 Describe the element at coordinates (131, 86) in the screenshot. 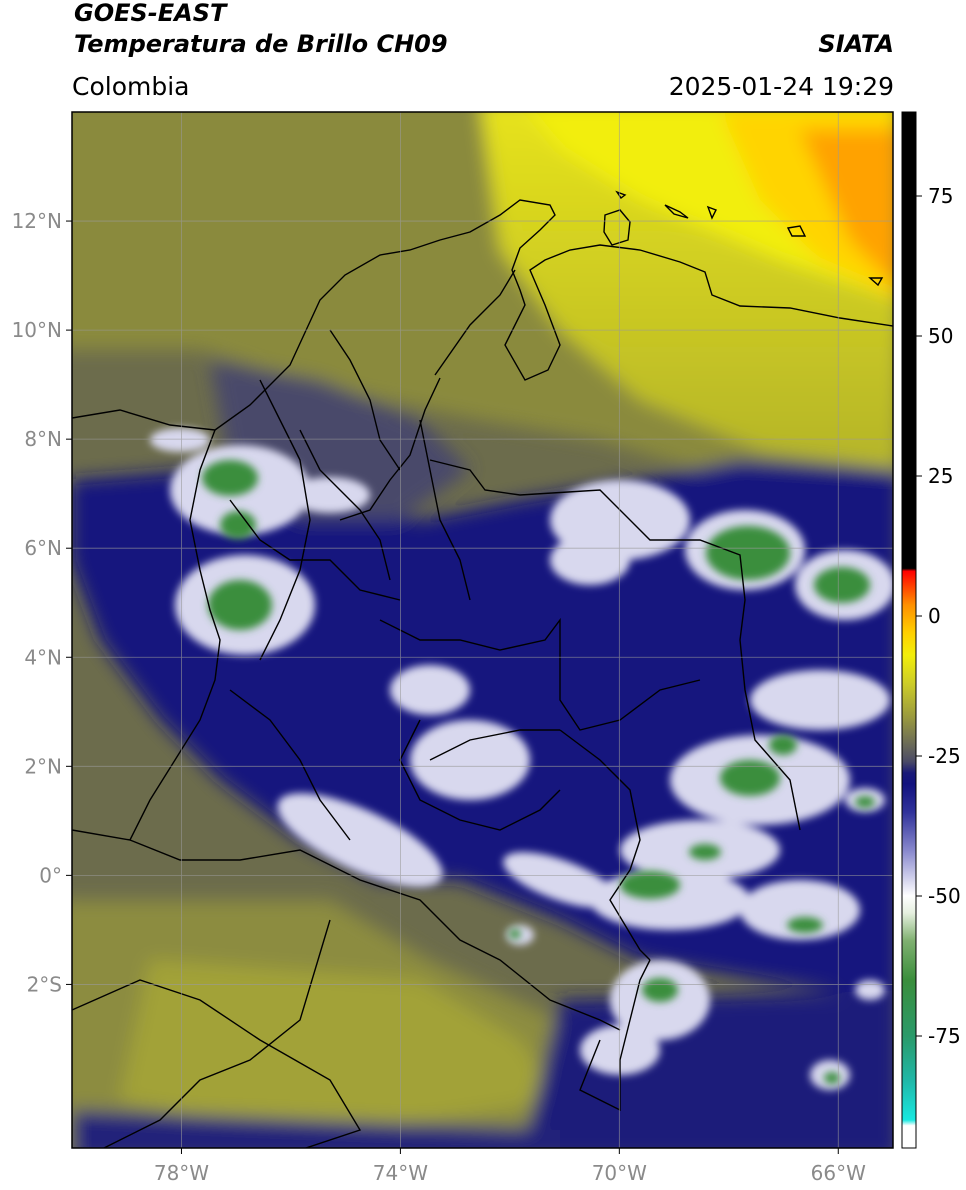

I see `region-label: Colombia` at that location.